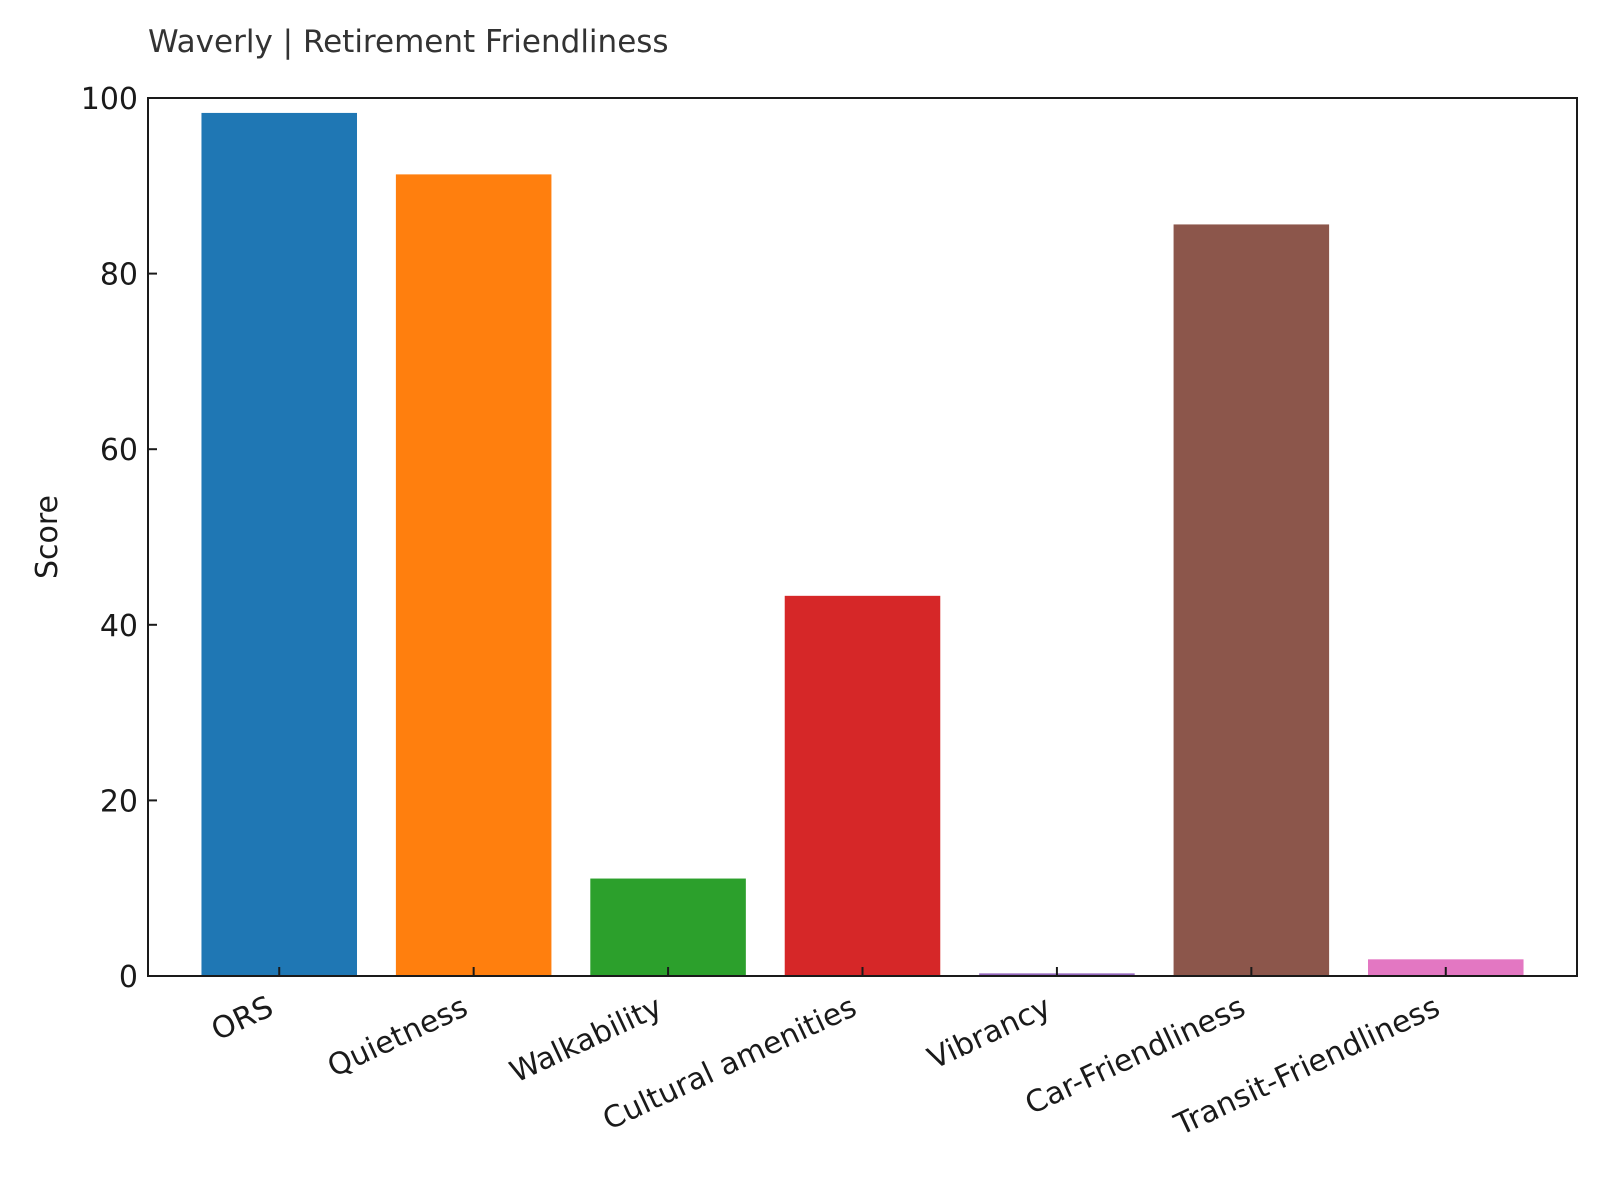  What do you see at coordinates (397, 1037) in the screenshot?
I see `x-tick-label: Quietness` at bounding box center [397, 1037].